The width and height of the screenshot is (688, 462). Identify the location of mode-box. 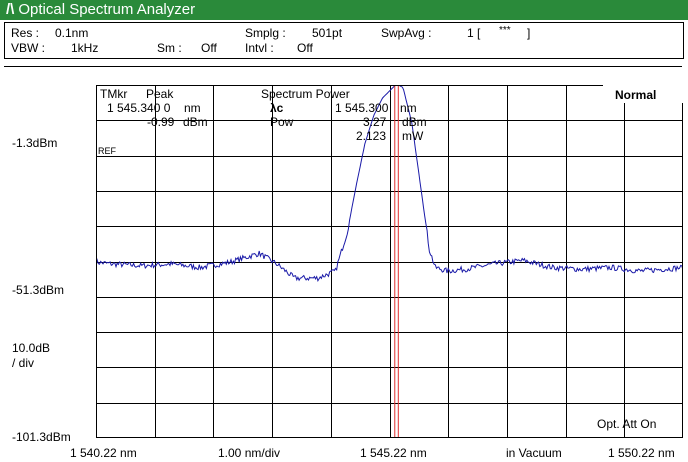
(643, 94).